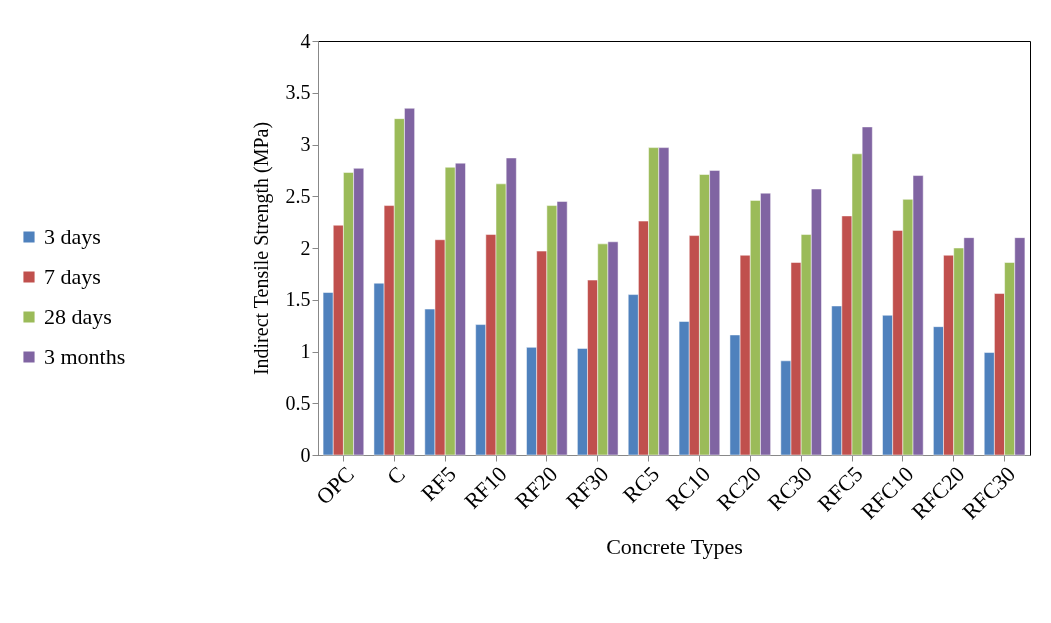  Describe the element at coordinates (298, 92) in the screenshot. I see `y-tick-label: 3.5` at that location.